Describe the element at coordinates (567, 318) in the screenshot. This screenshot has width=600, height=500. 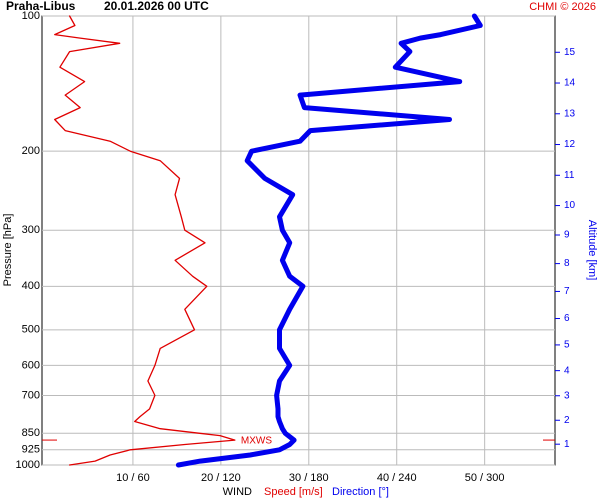
I see `y2-tick-label: 6` at that location.